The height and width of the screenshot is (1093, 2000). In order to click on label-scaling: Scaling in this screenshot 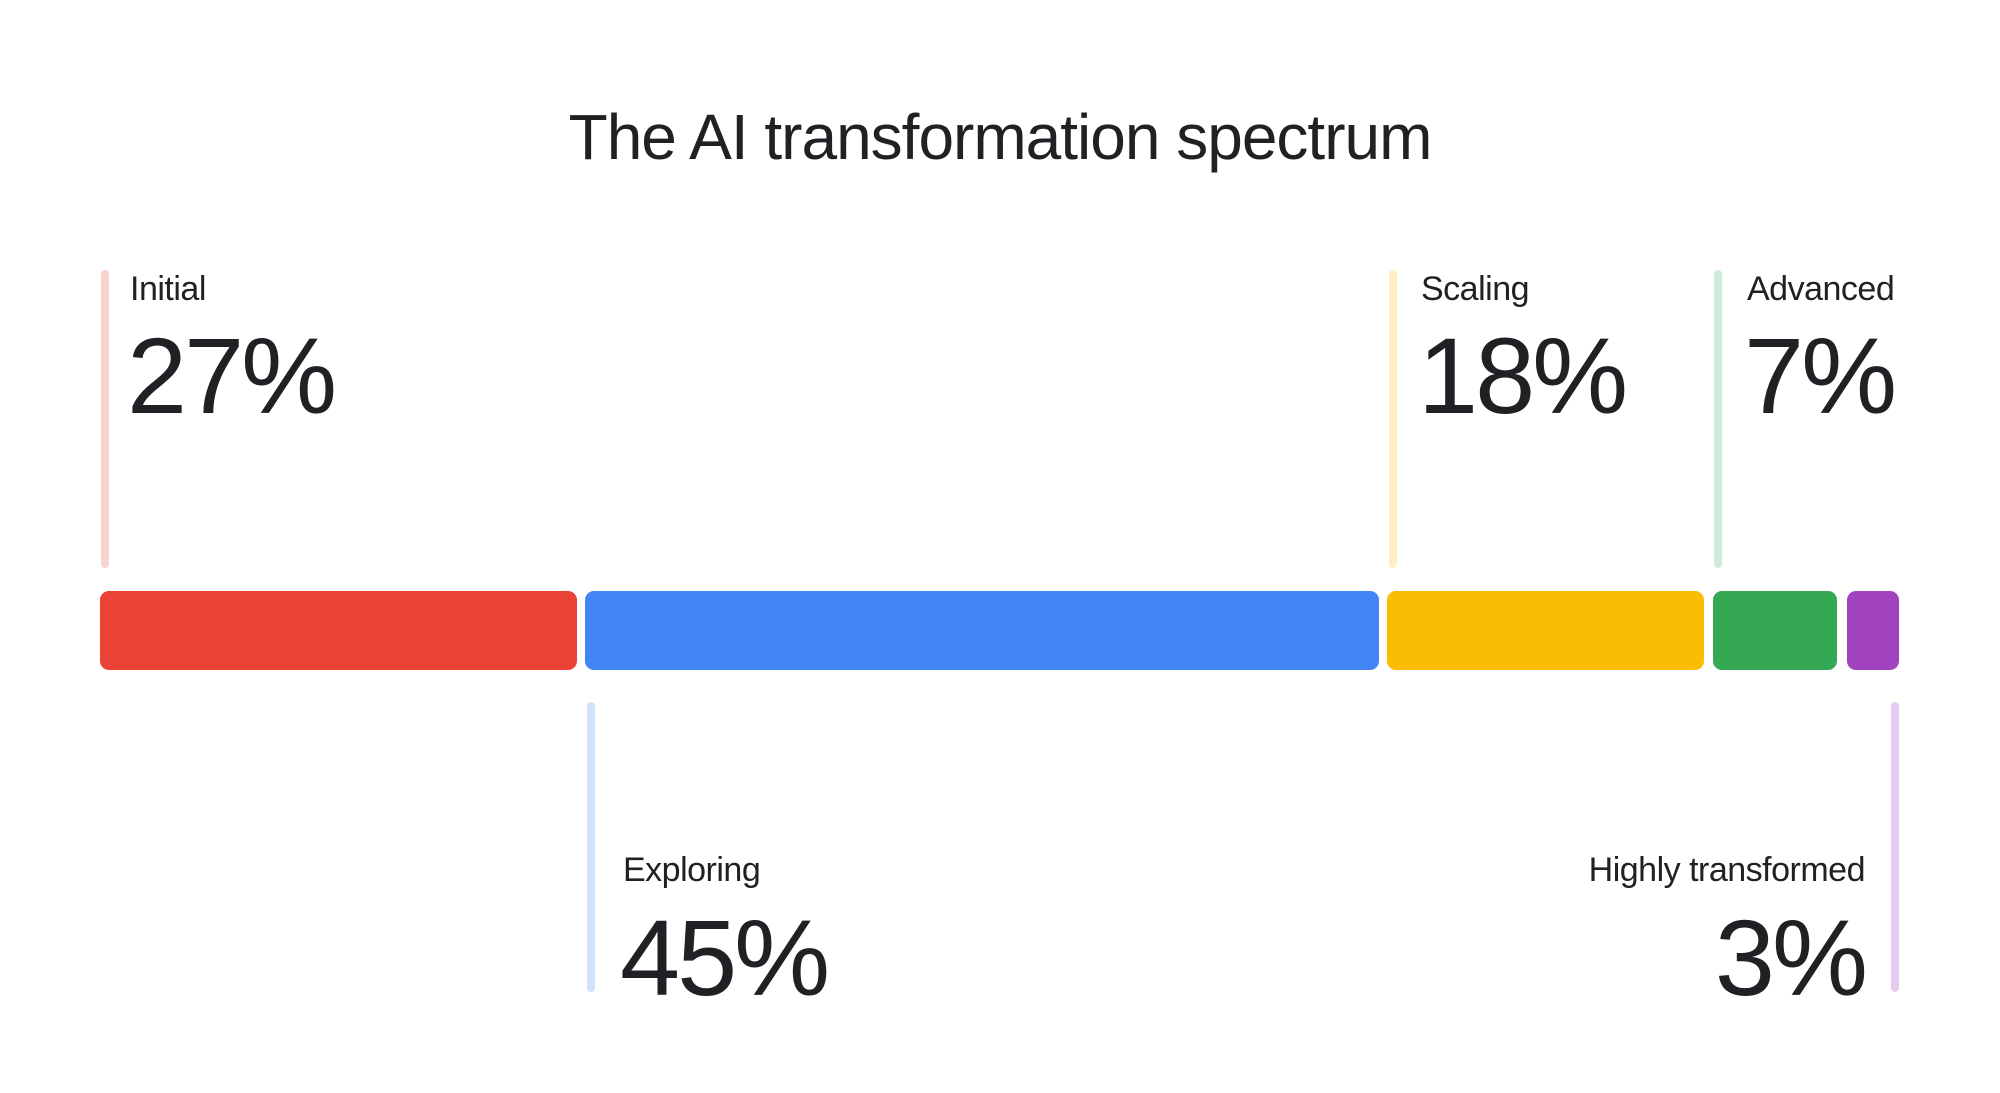, I will do `click(1475, 289)`.